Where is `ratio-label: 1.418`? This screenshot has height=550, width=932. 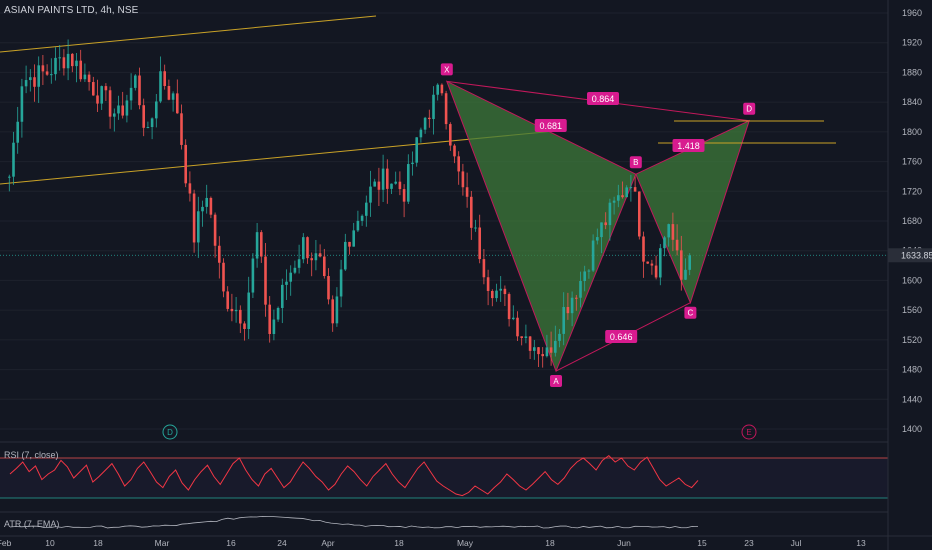
ratio-label: 1.418 is located at coordinates (688, 146).